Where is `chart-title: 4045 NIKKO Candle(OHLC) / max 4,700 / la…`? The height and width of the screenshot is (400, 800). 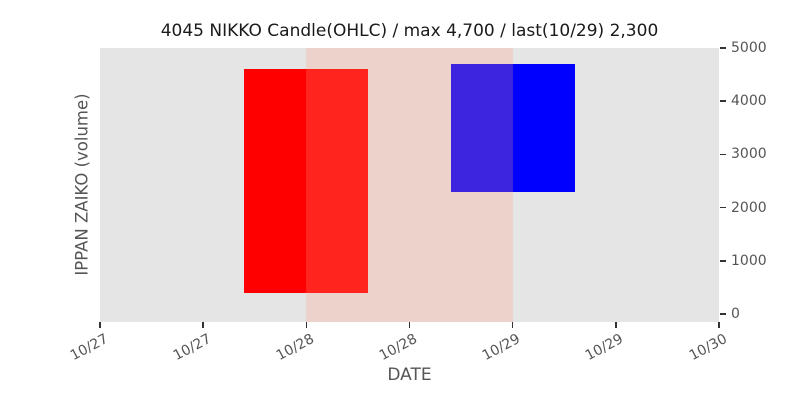
chart-title: 4045 NIKKO Candle(OHLC) / max 4,700 / la… is located at coordinates (409, 31).